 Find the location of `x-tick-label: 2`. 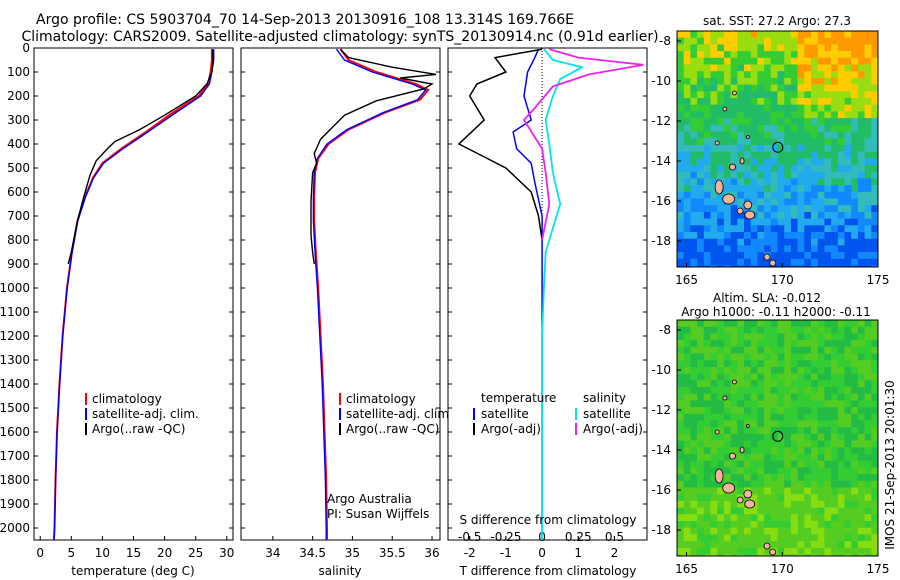

x-tick-label: 2 is located at coordinates (615, 553).